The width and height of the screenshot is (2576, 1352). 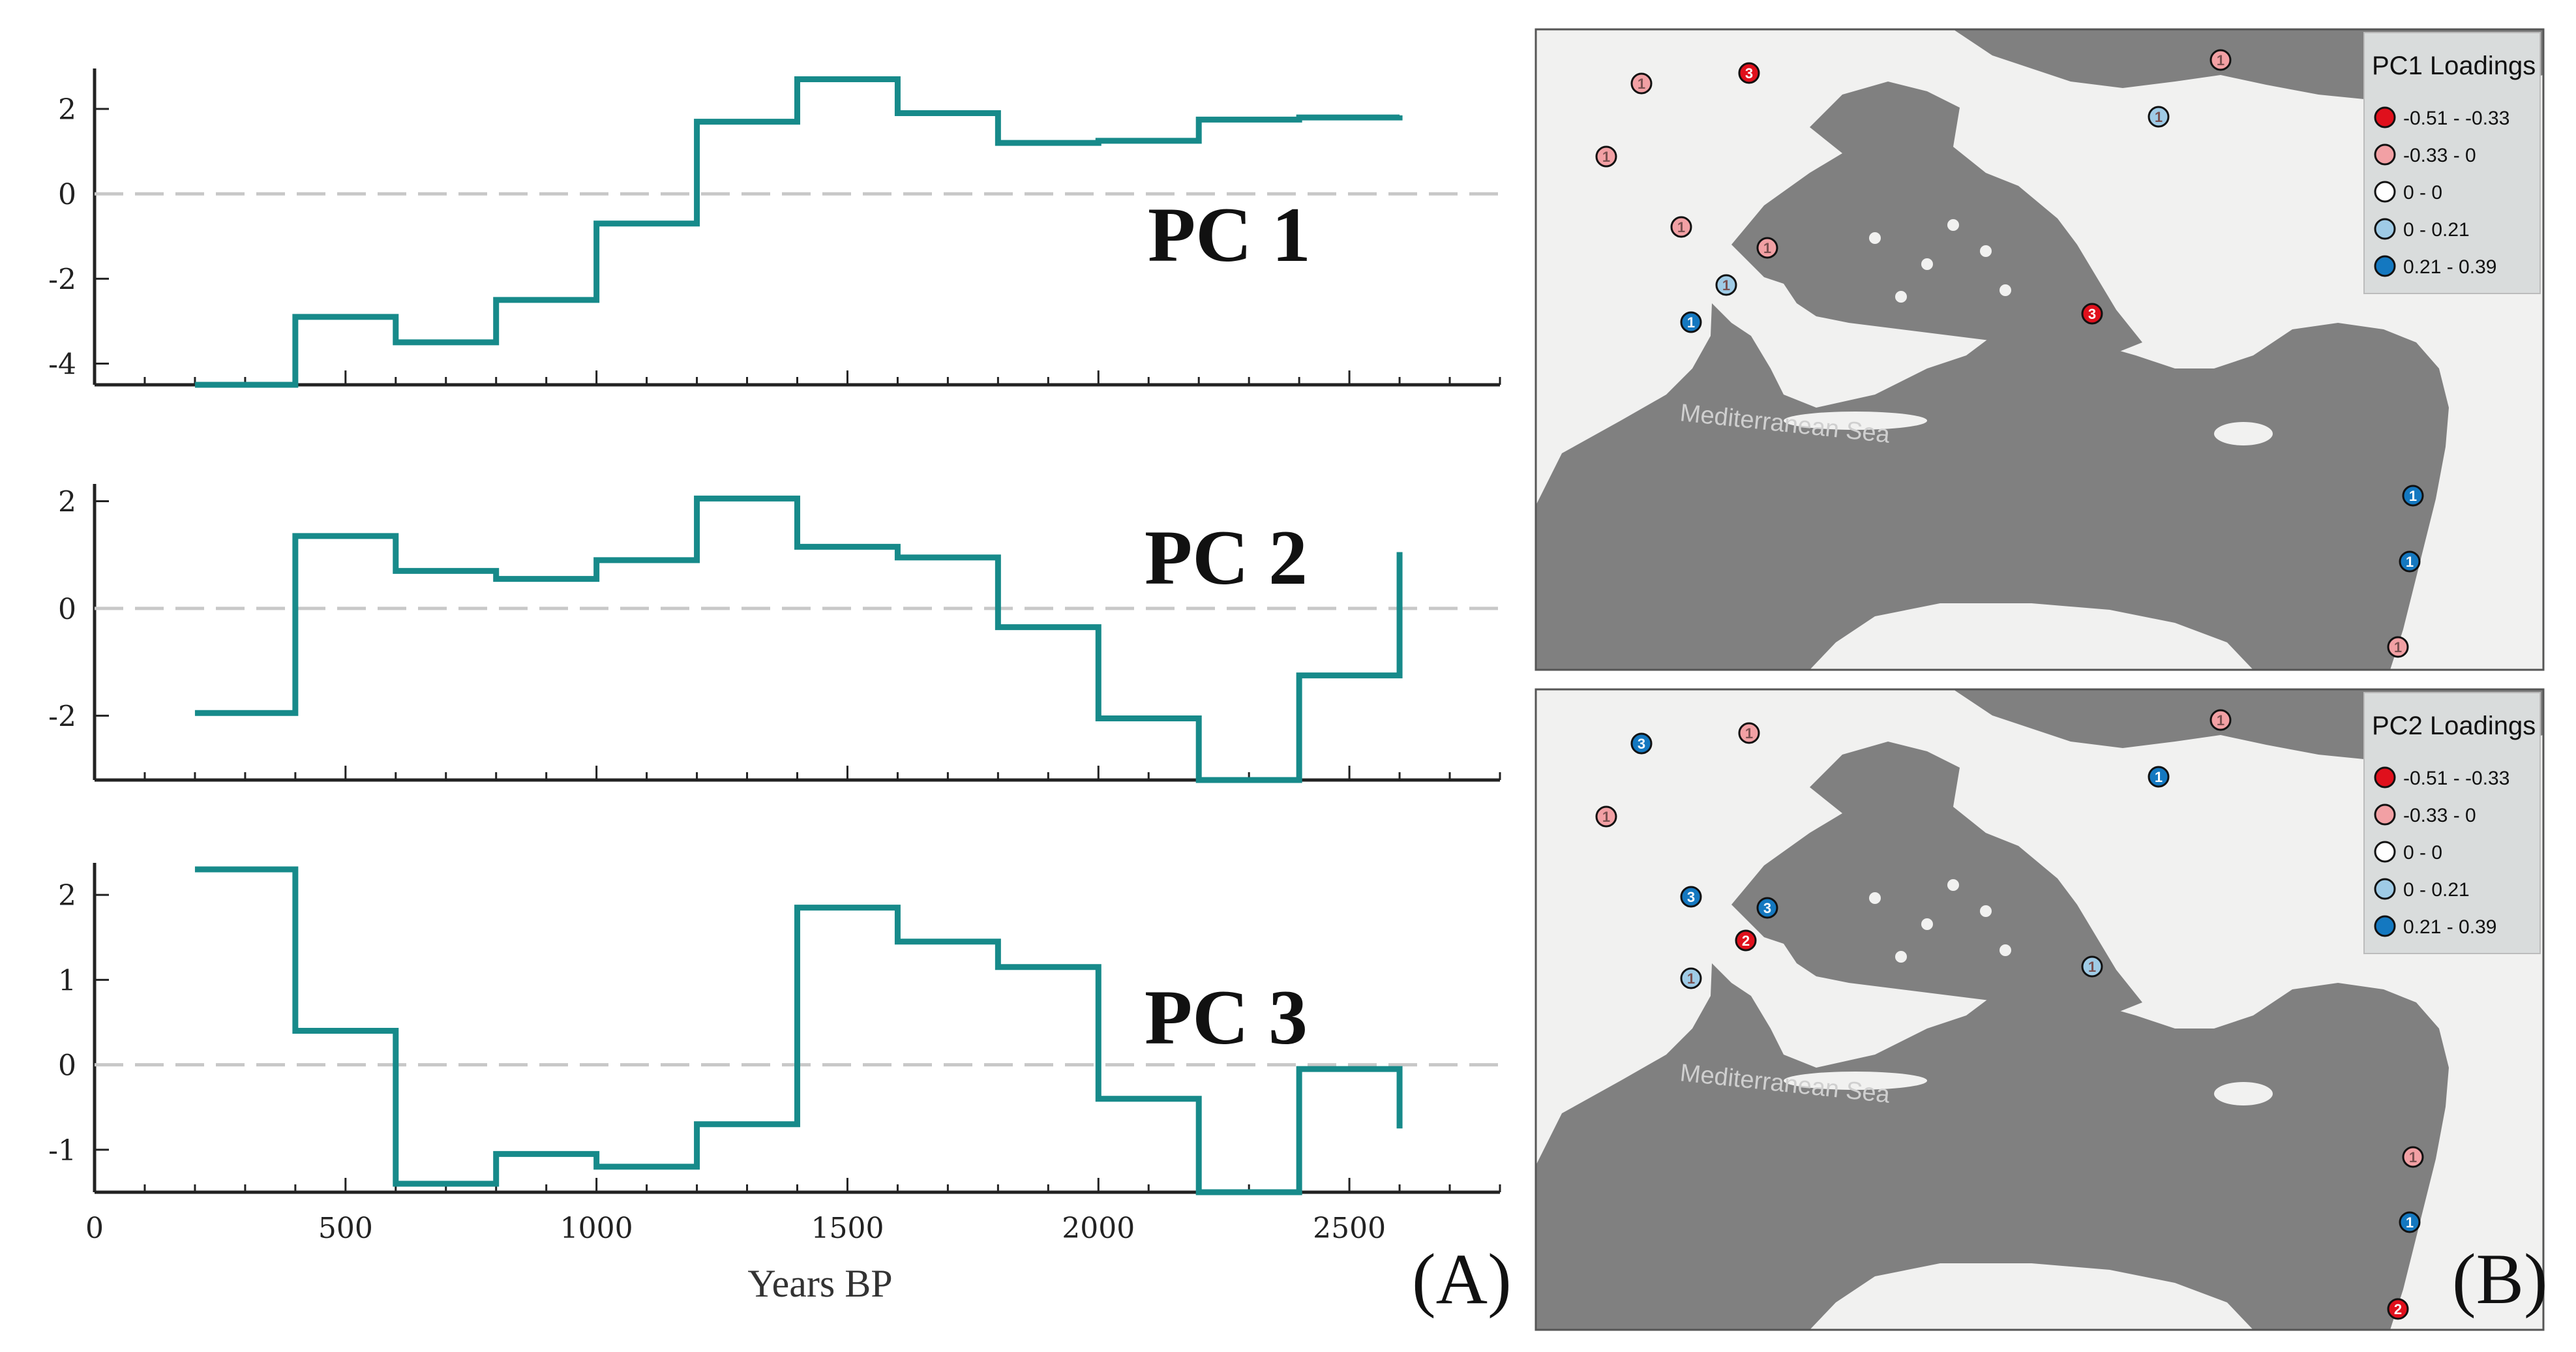 I want to click on x-axis-title: Years BP, so click(x=819, y=1283).